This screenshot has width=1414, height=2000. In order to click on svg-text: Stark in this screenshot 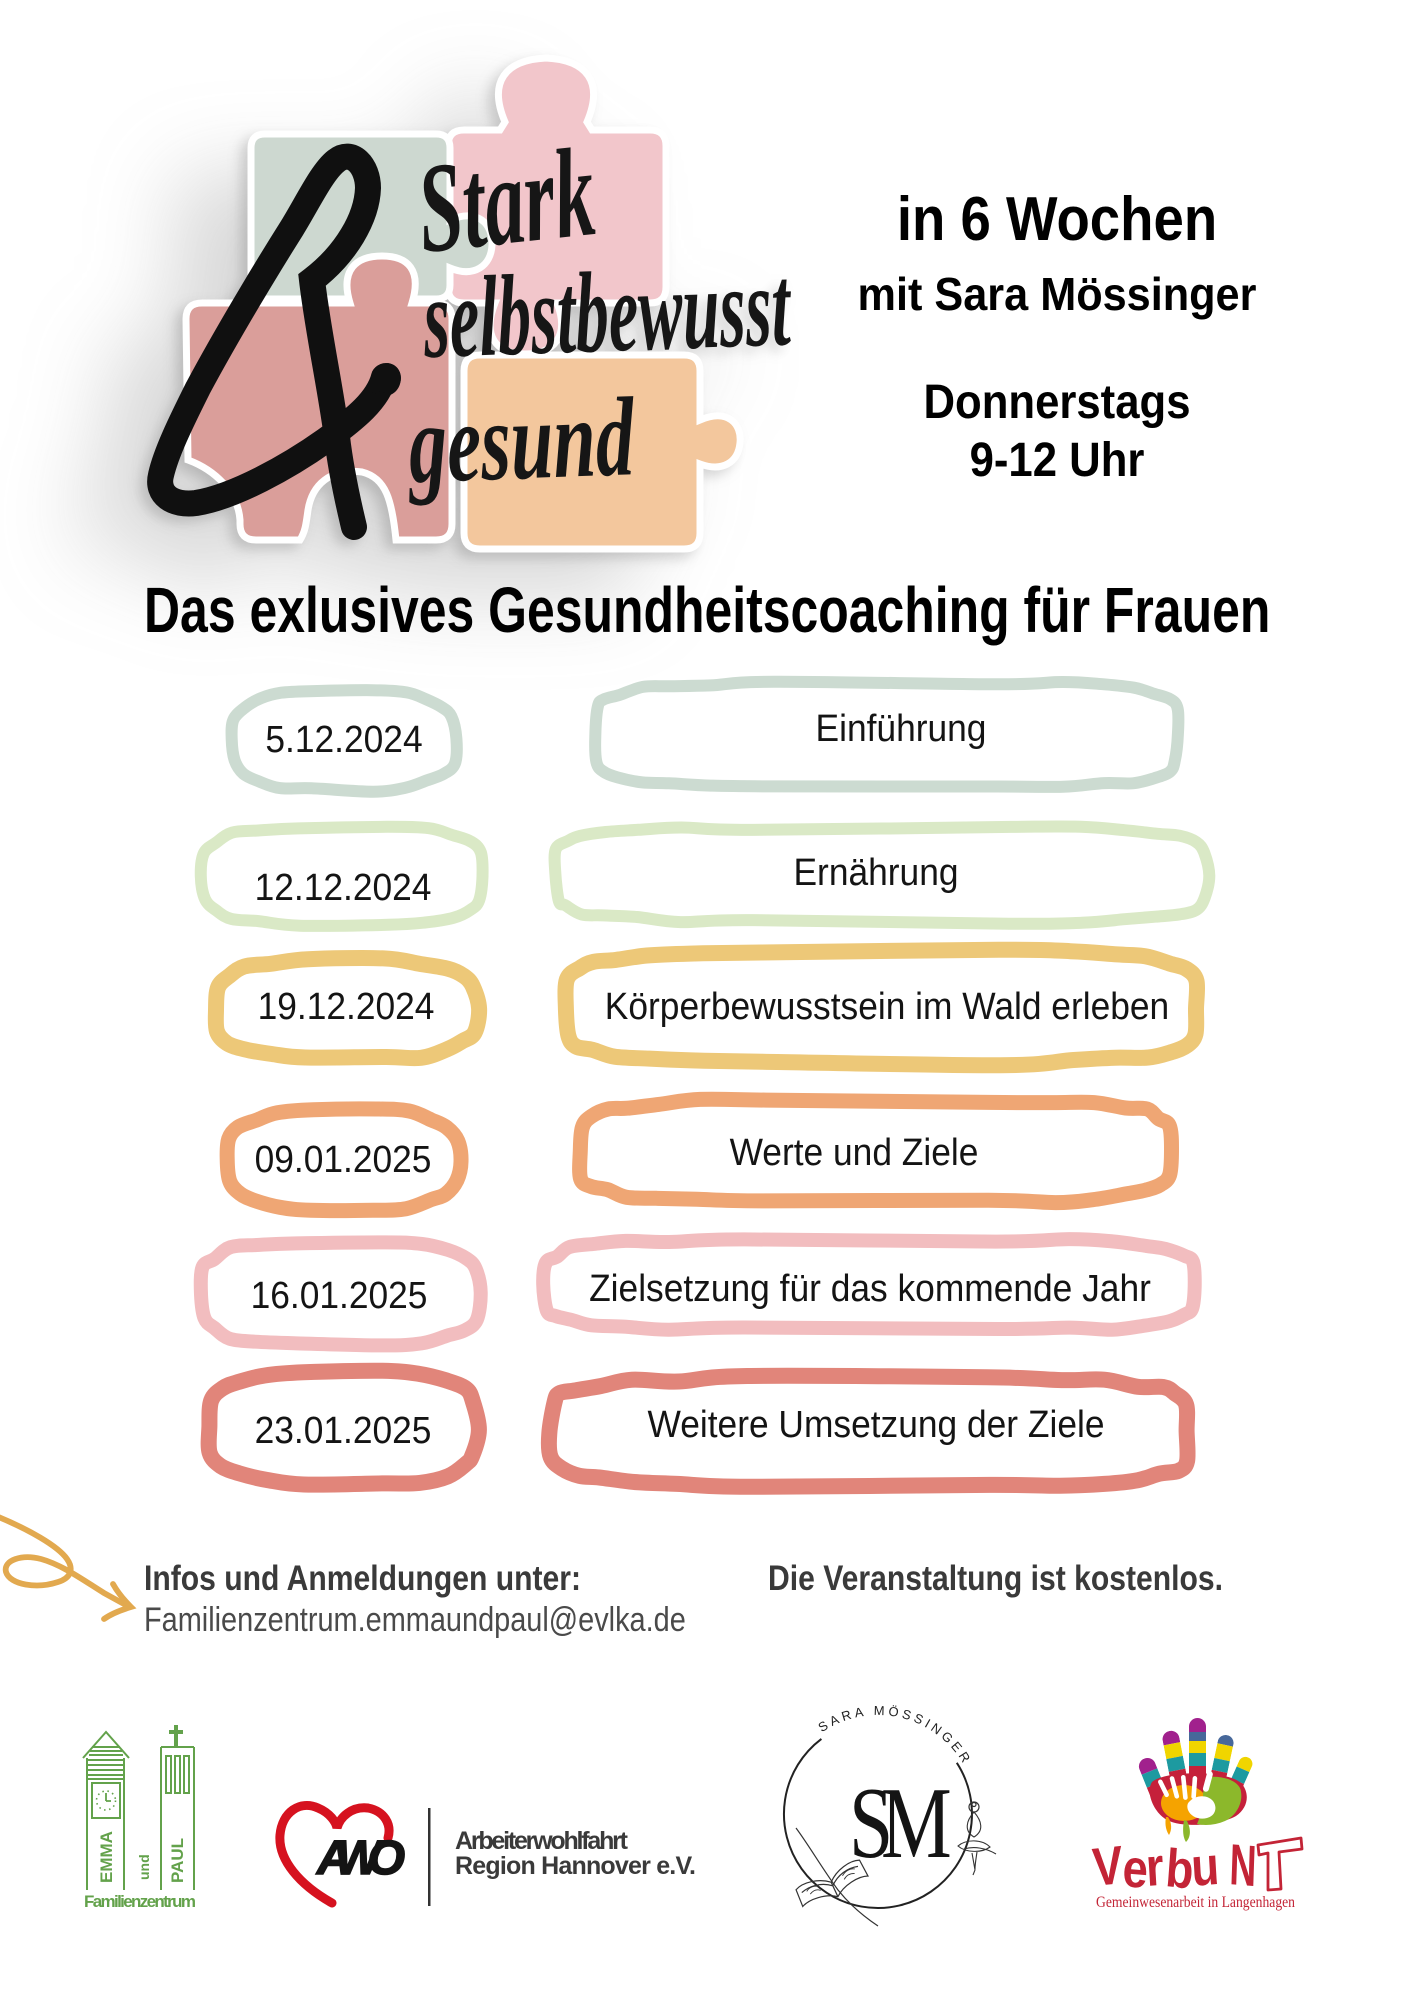, I will do `click(506, 199)`.